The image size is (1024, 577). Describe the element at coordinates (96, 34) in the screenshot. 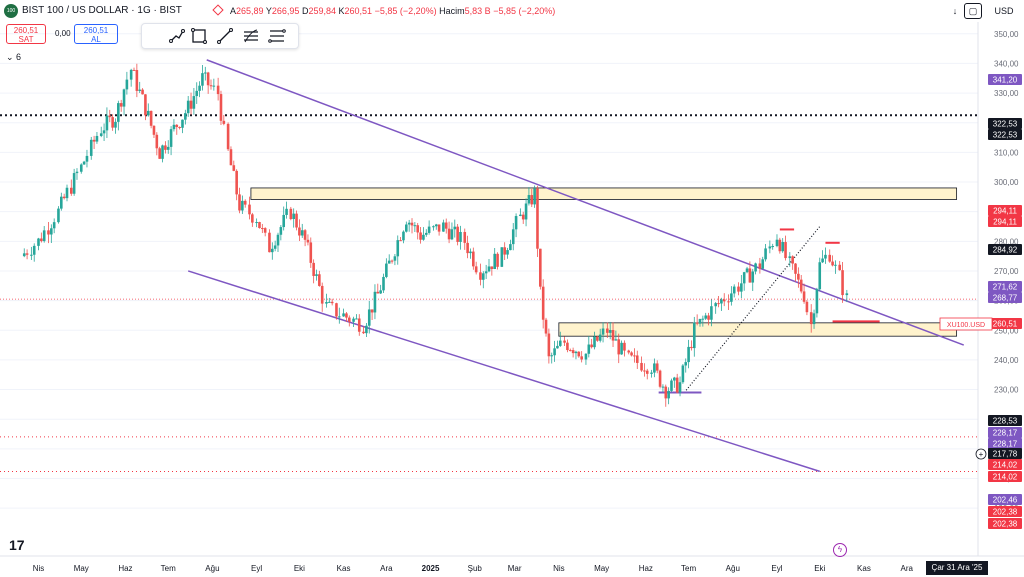

I see `buy-button: 260,51 AL` at that location.